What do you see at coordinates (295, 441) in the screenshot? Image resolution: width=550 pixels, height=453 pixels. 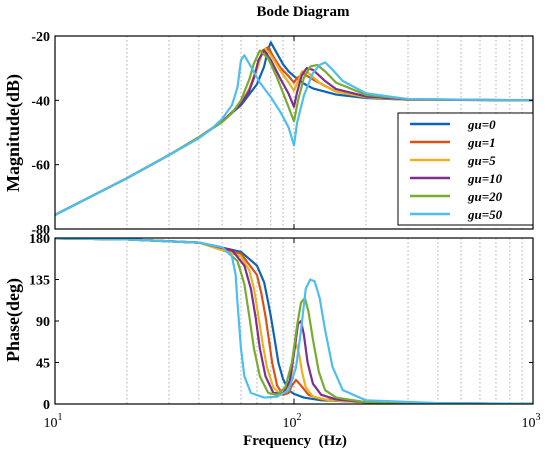 I see `frequency-axis-label: Frequency (Hz)` at bounding box center [295, 441].